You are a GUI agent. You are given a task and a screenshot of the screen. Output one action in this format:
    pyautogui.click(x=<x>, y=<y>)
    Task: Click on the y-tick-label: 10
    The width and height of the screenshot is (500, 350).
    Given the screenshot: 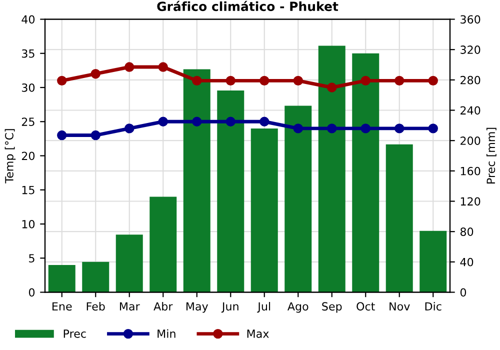 What is the action you would take?
    pyautogui.click(x=28, y=224)
    